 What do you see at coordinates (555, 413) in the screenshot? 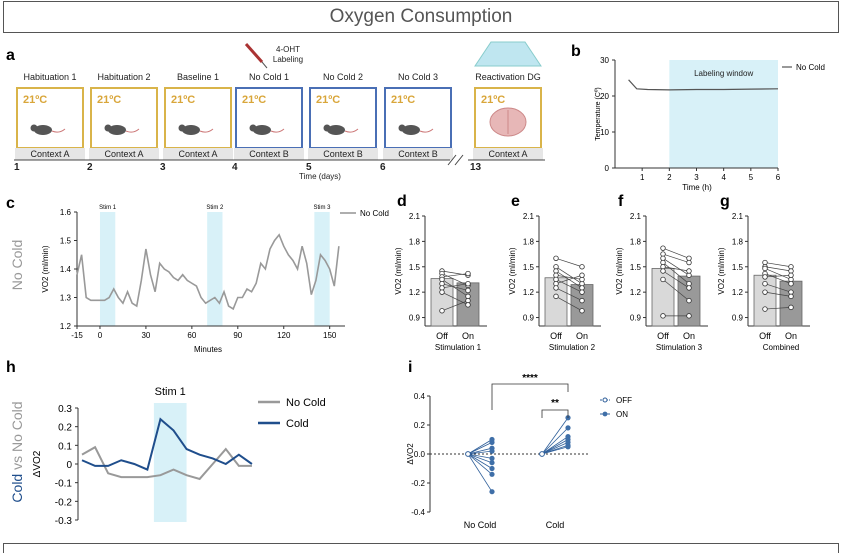
I see `significance-bracket` at bounding box center [555, 413].